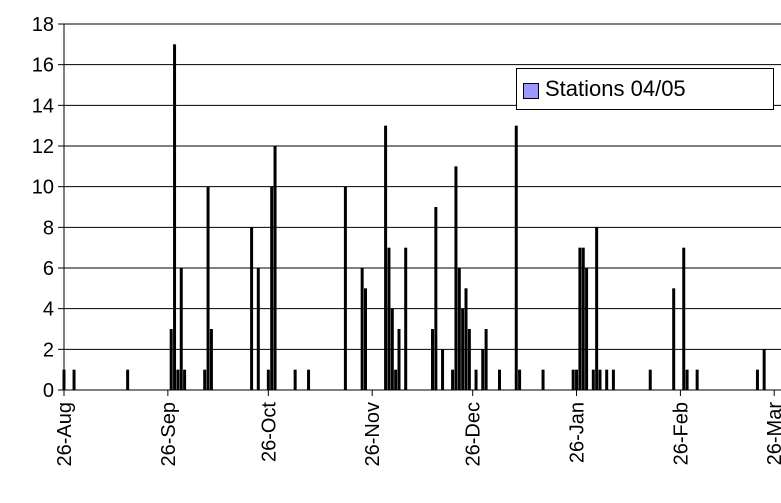 The height and width of the screenshot is (503, 781). Describe the element at coordinates (48, 350) in the screenshot. I see `y-tick-label: 2` at that location.